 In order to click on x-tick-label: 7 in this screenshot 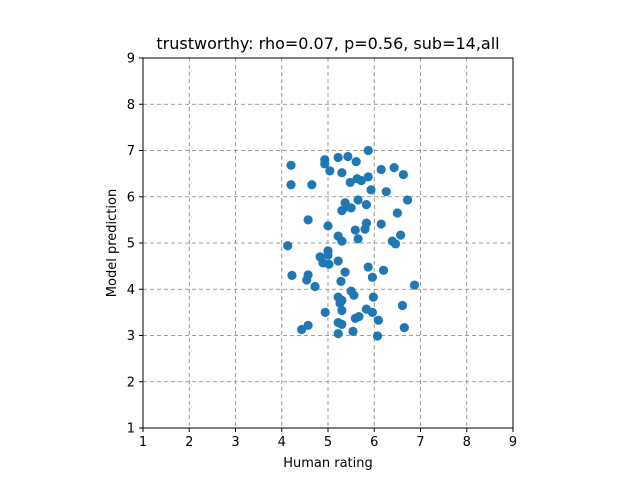, I will do `click(420, 442)`.